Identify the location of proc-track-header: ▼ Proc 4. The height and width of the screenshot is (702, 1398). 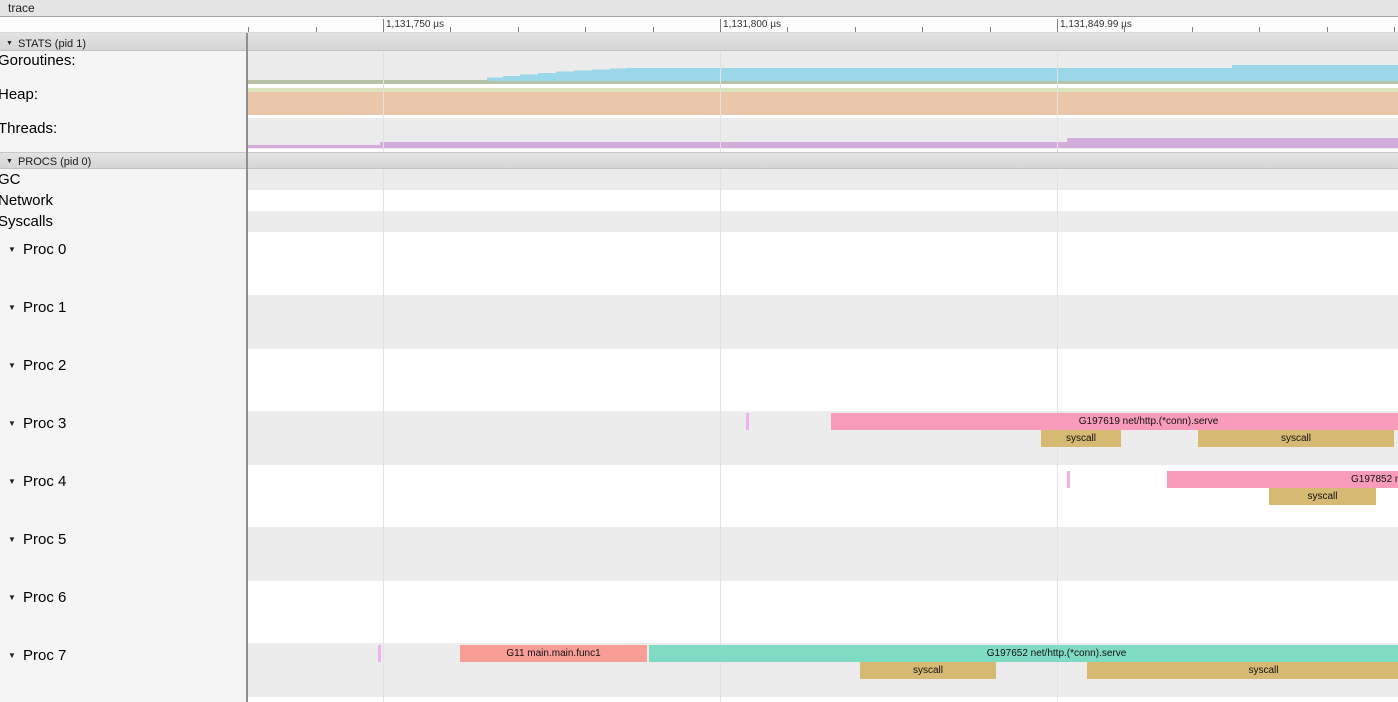
(123, 482).